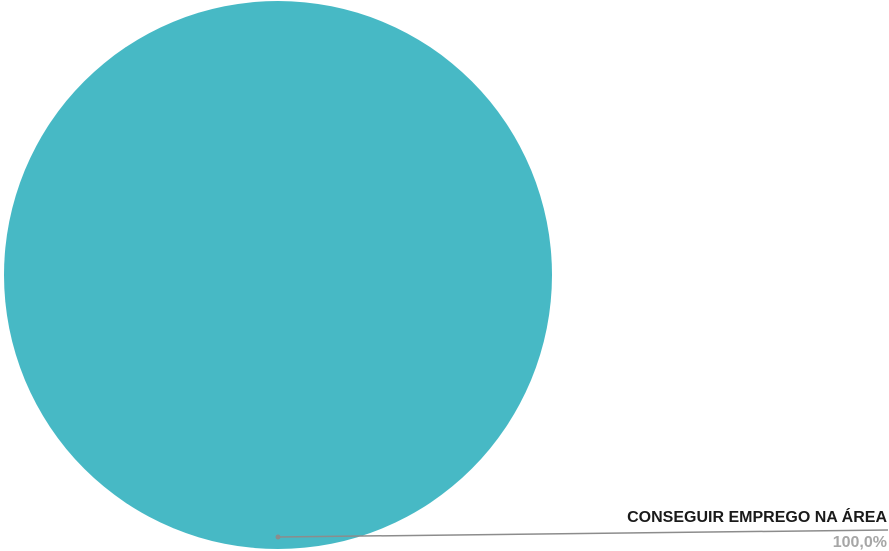  I want to click on slice-label: CONSEGUIR EMPREGO NA ÁREA, so click(757, 516).